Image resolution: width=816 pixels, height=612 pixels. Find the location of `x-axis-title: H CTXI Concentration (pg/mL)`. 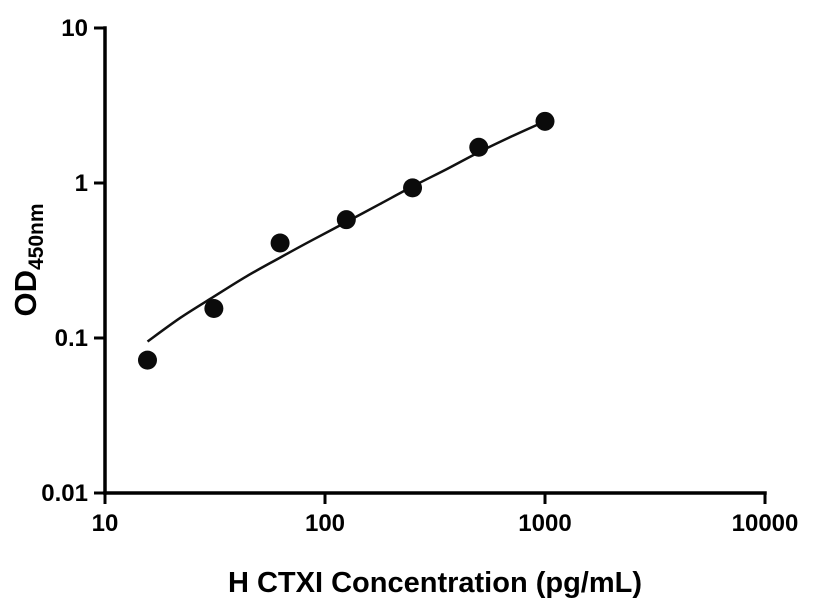

x-axis-title: H CTXI Concentration (pg/mL) is located at coordinates (435, 583).